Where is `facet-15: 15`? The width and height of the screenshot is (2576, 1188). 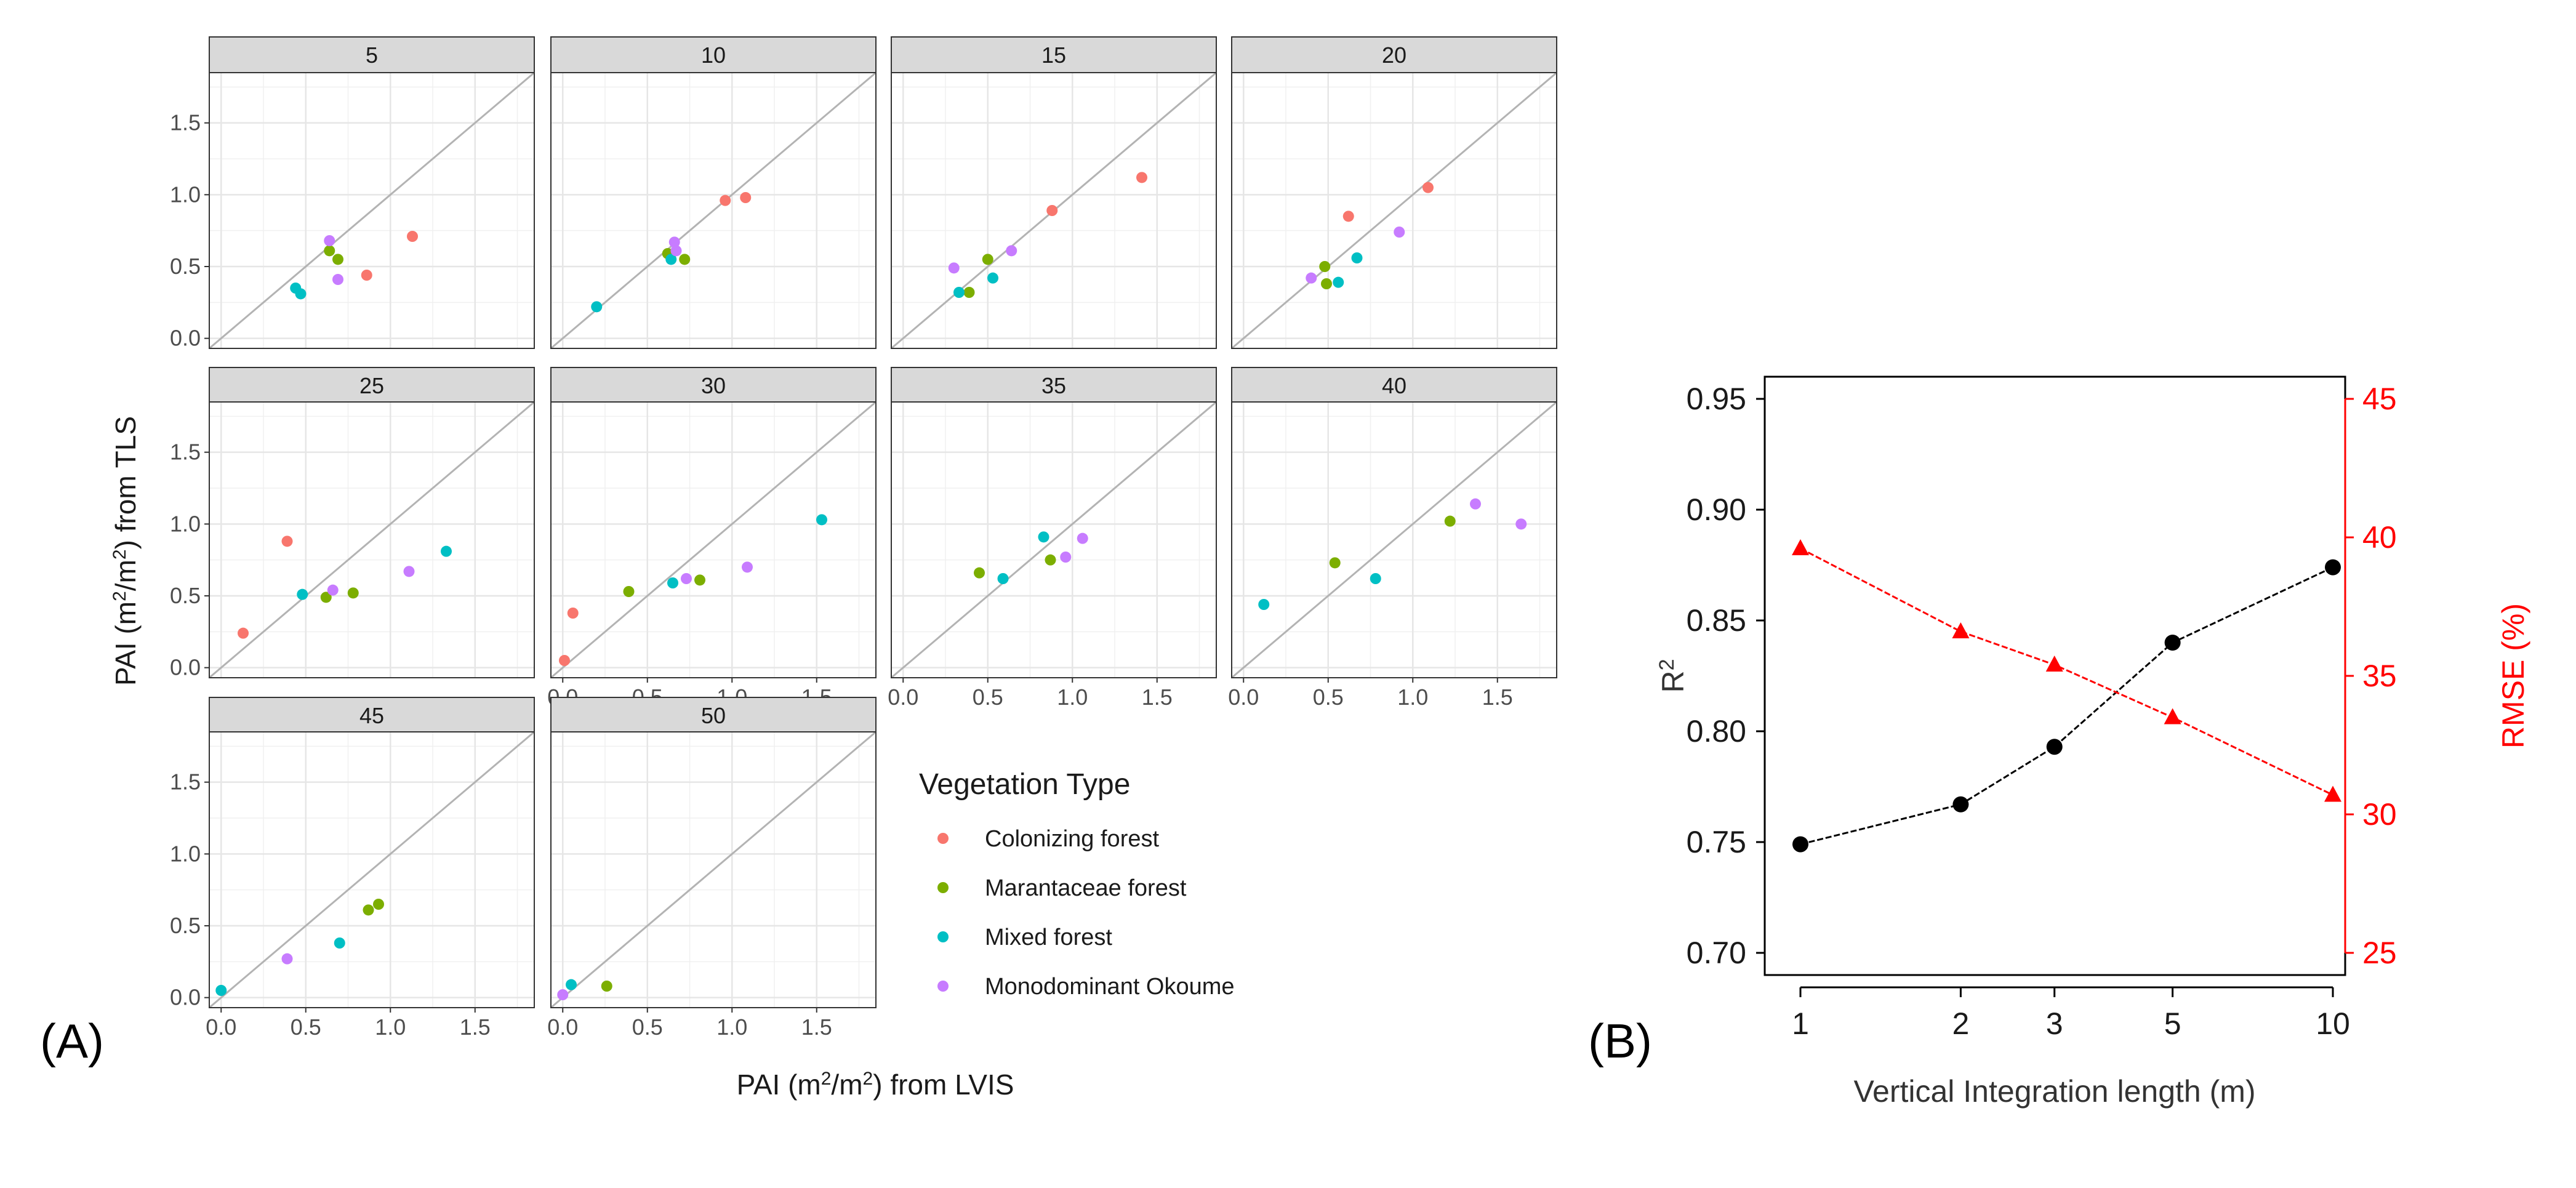
facet-15: 15 is located at coordinates (1054, 193).